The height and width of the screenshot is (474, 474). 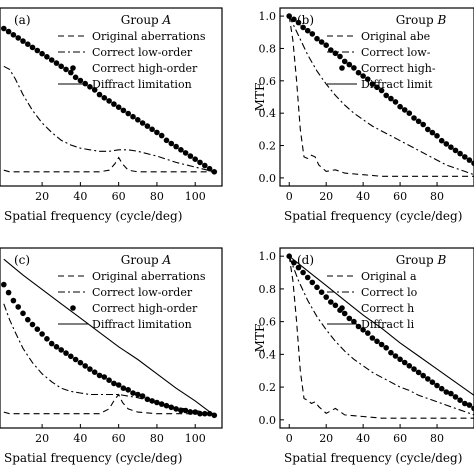 I want to click on series-line-solid, so click(x=381, y=325).